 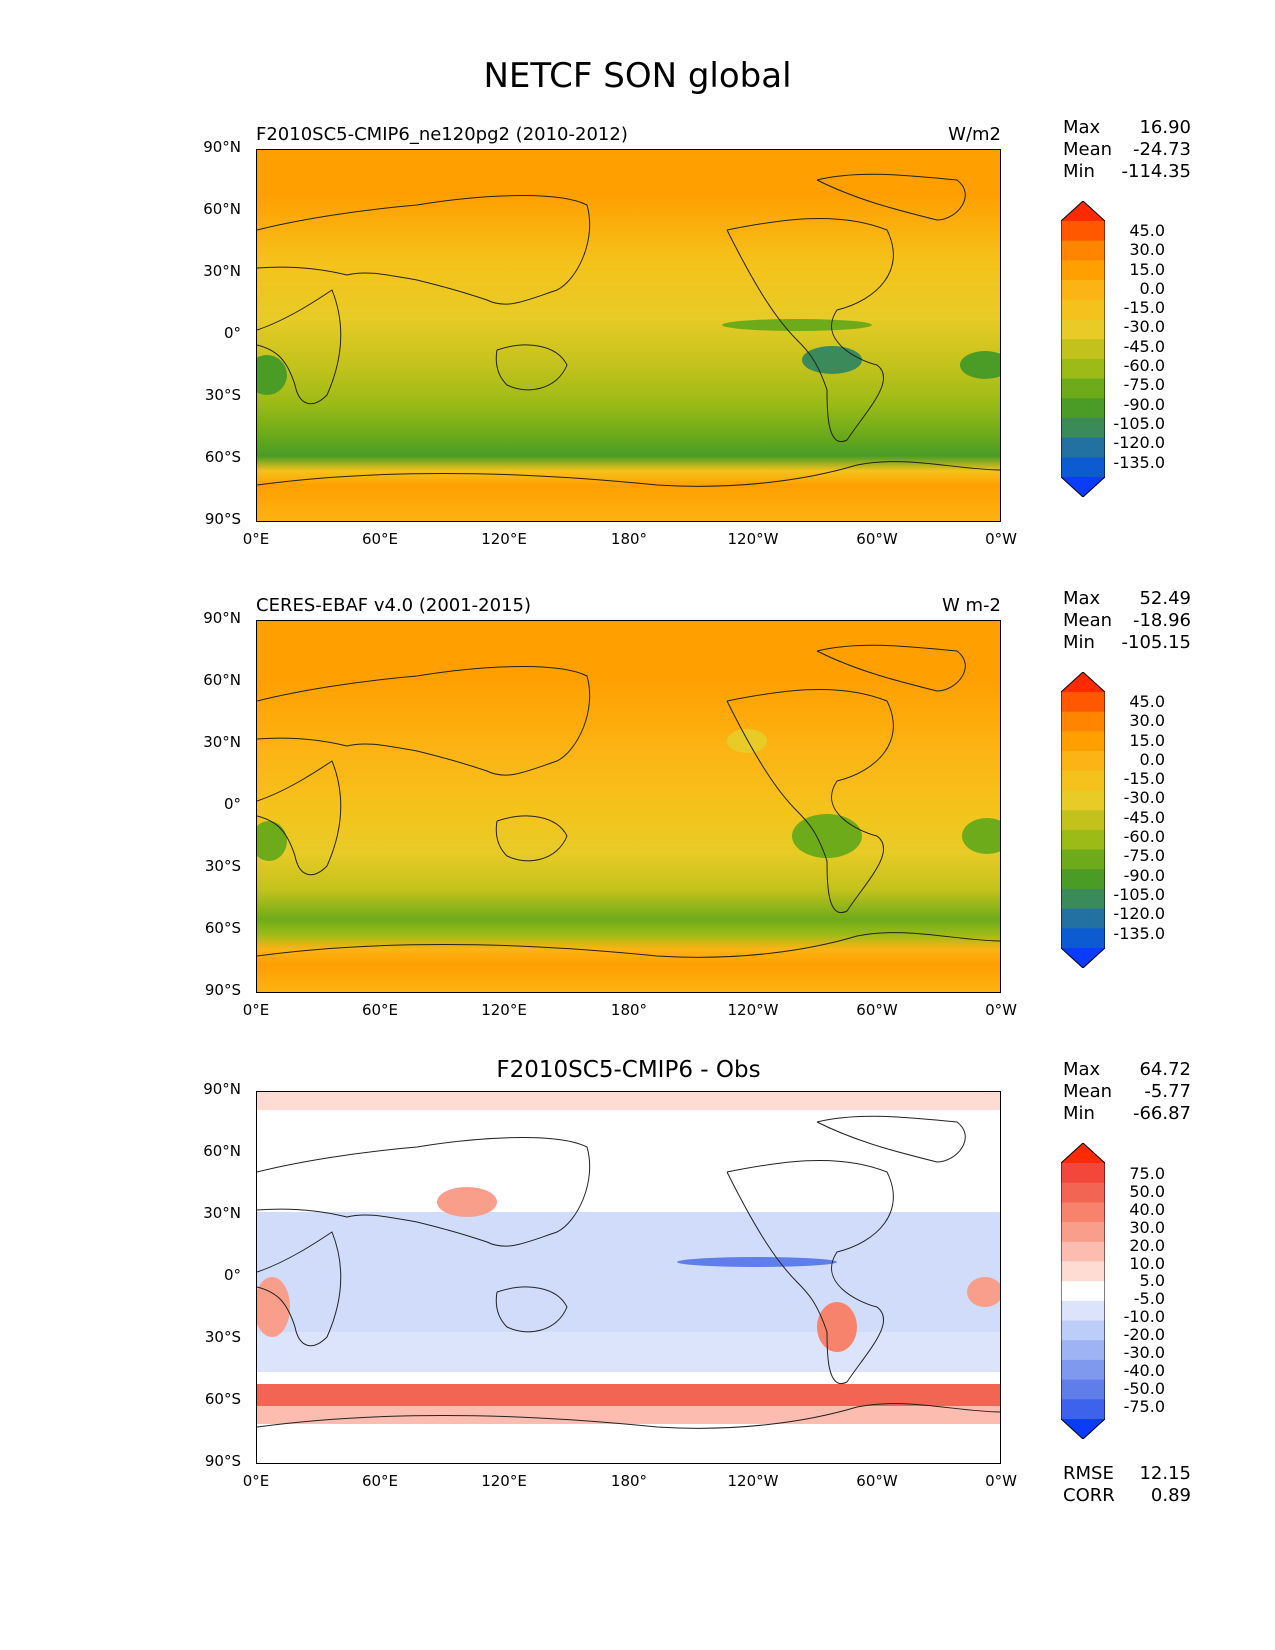 What do you see at coordinates (628, 1070) in the screenshot?
I see `panel-title-center: F2010SC5-CMIP6 - Obs` at bounding box center [628, 1070].